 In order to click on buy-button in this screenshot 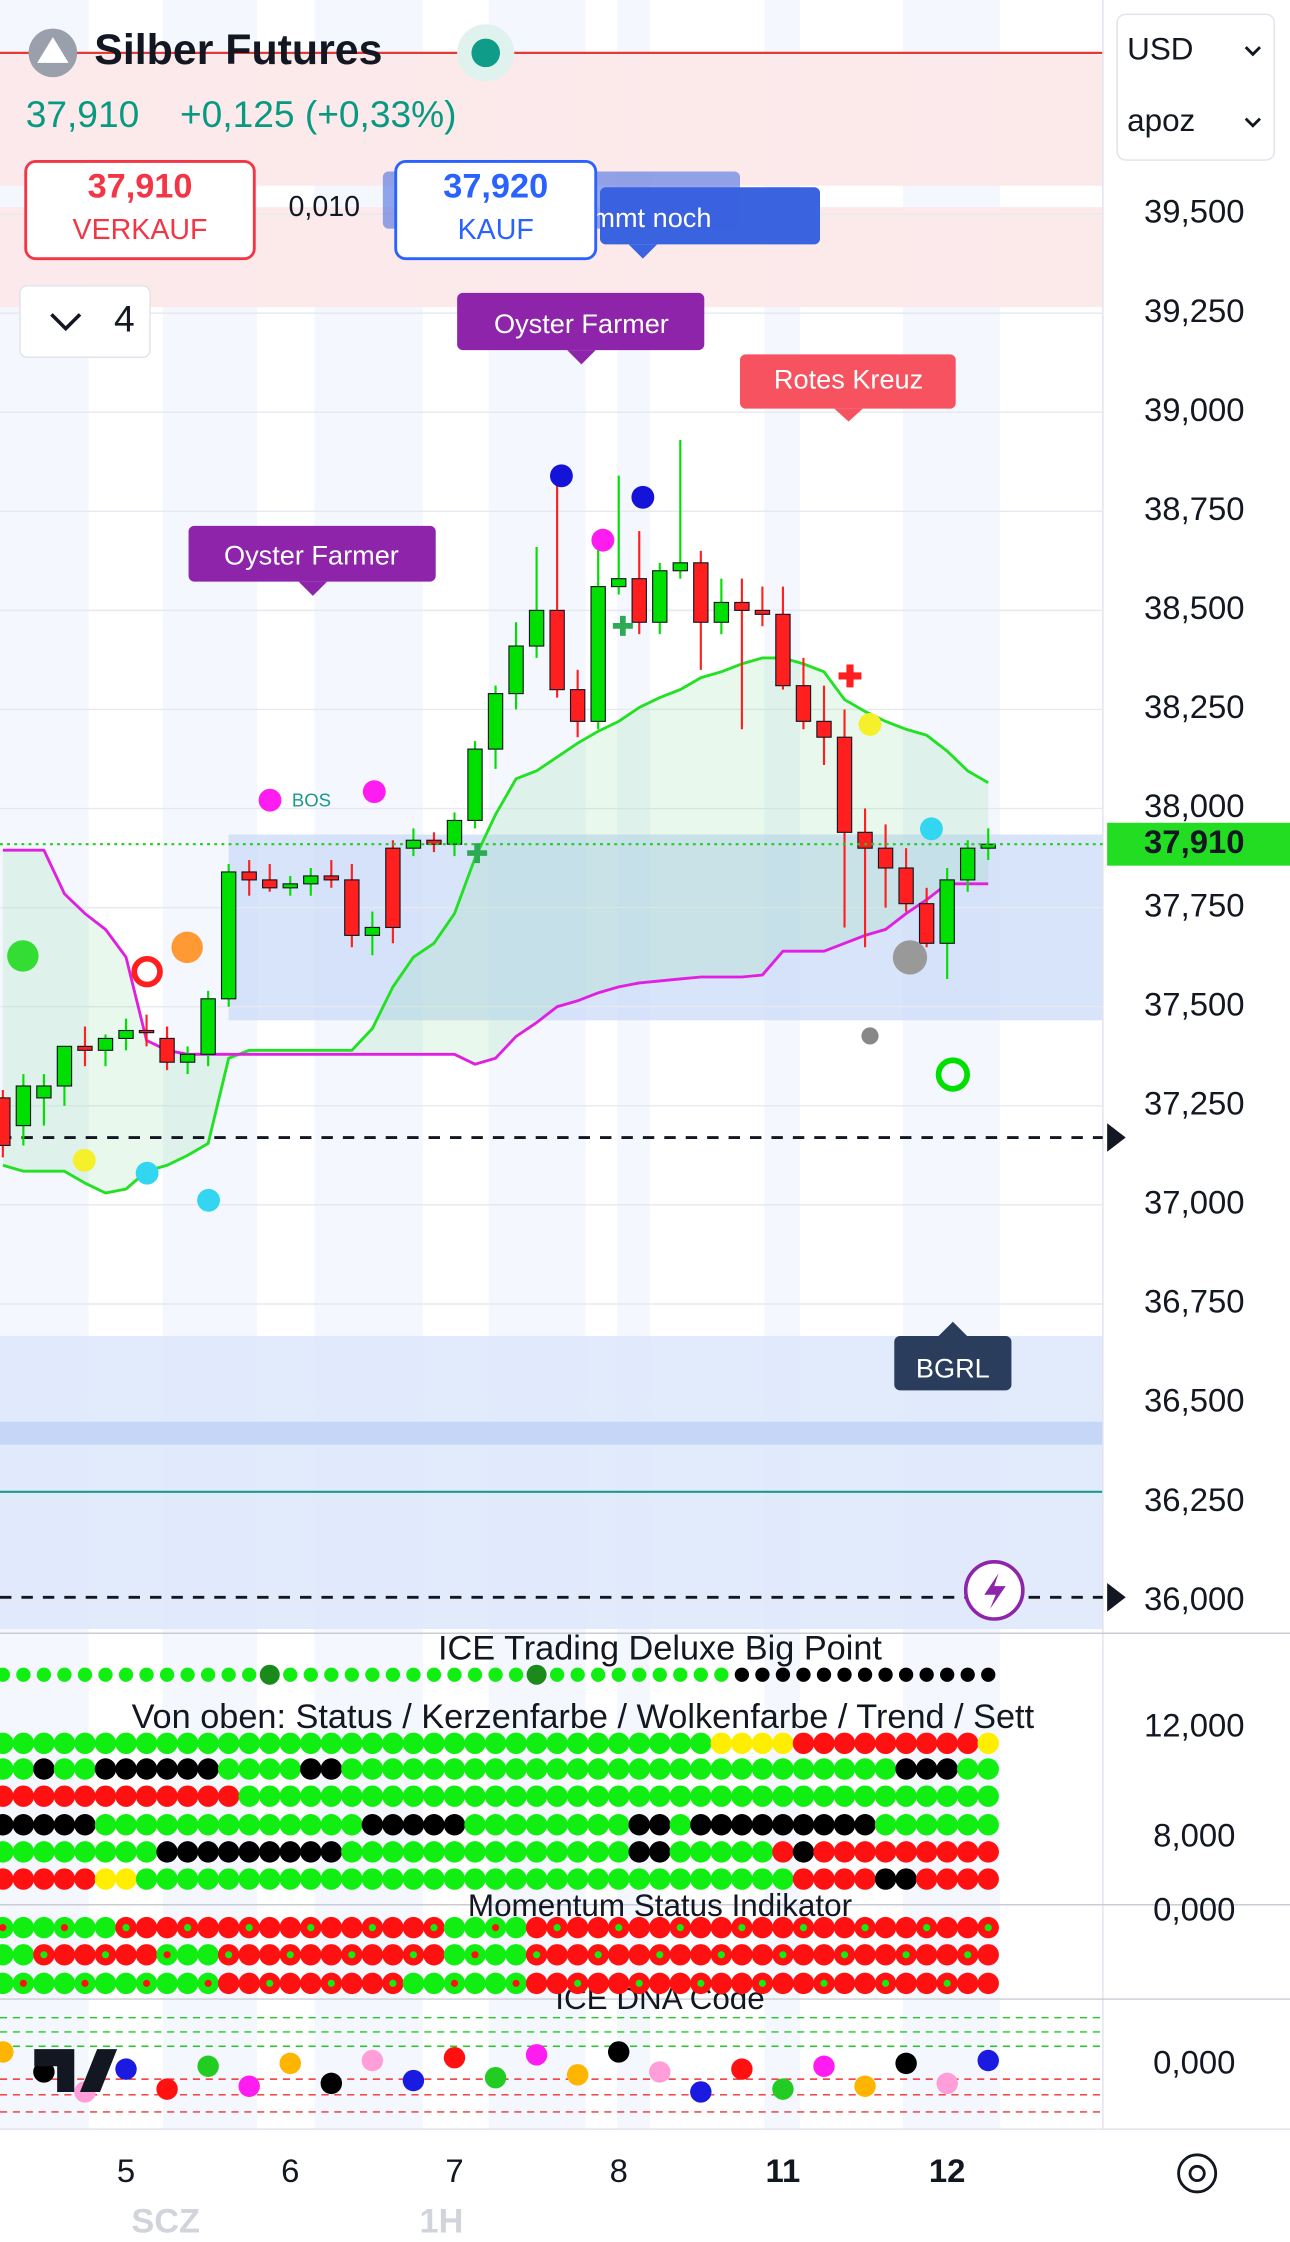, I will do `click(496, 210)`.